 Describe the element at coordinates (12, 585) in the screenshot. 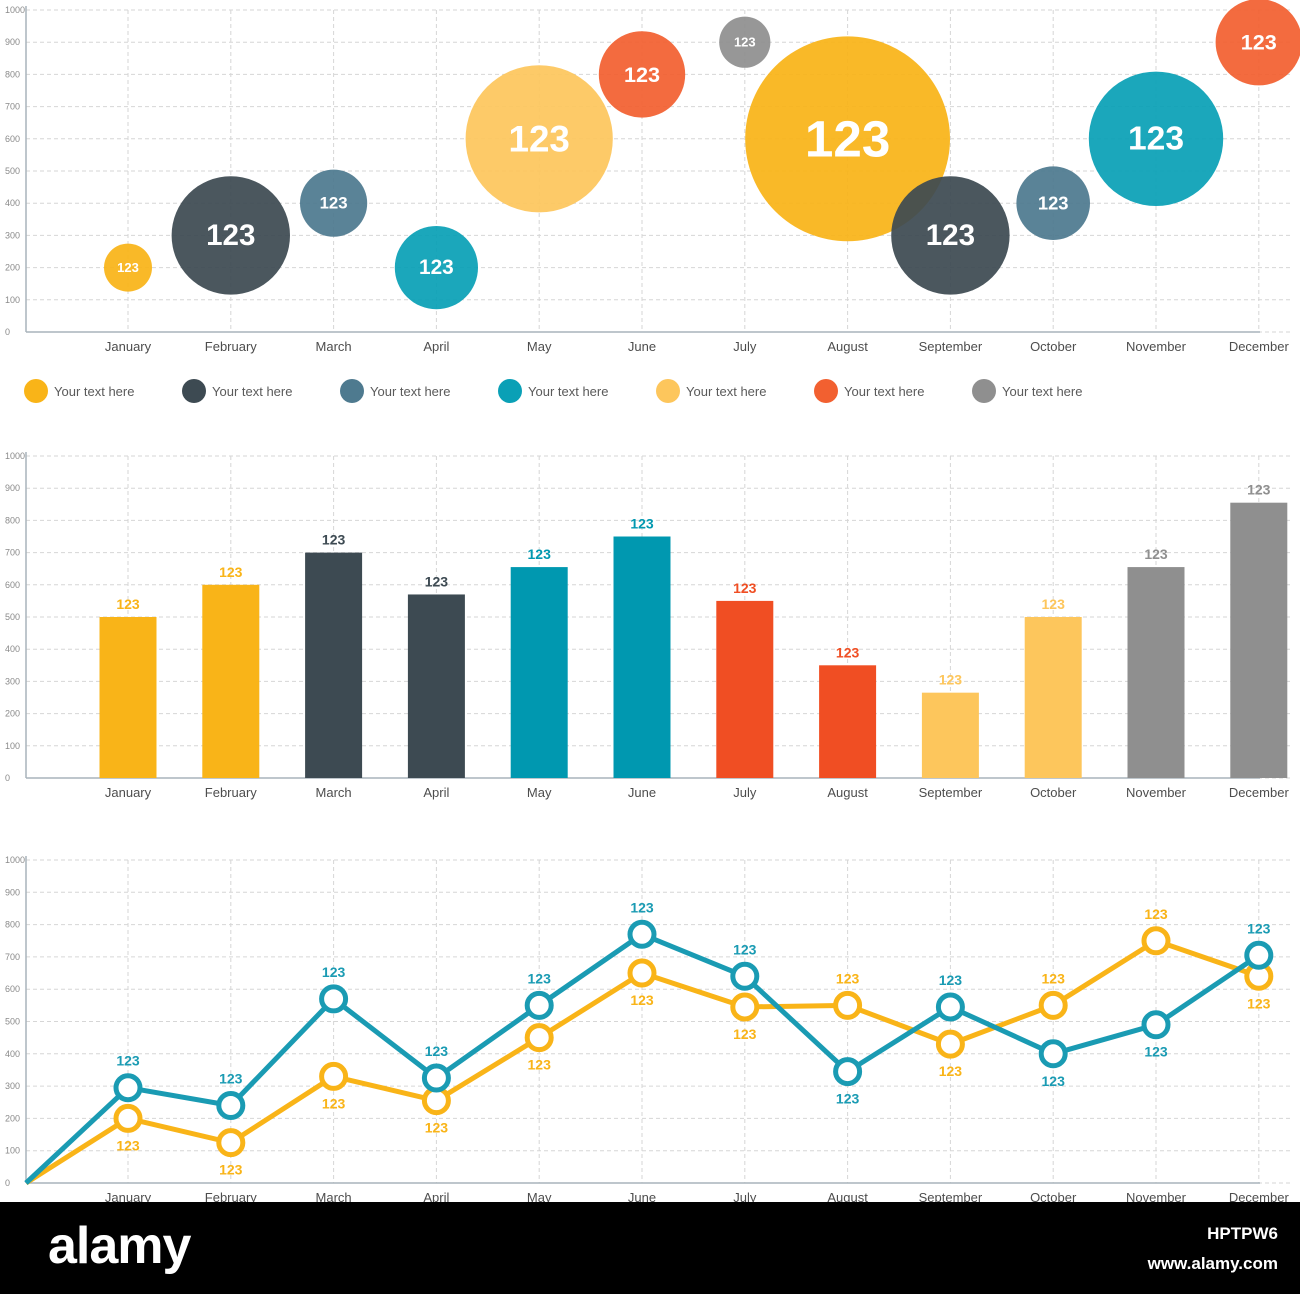

I see `bar-y-tick-label: 600` at that location.